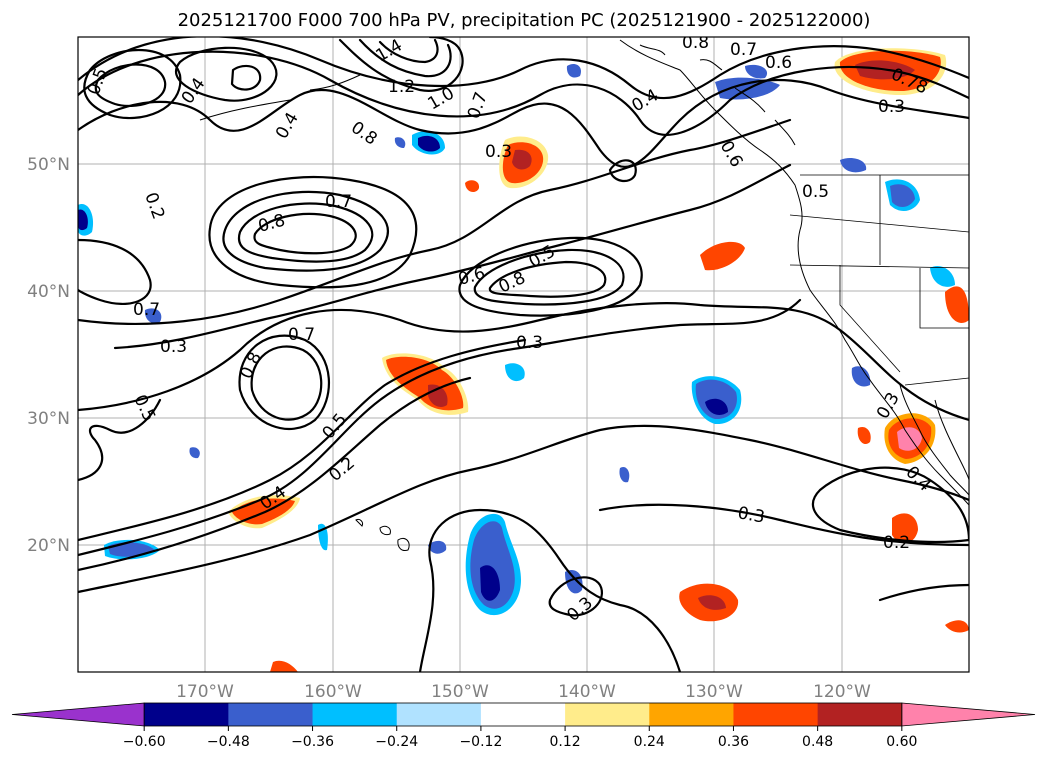  What do you see at coordinates (480, 742) in the screenshot?
I see `colorbar-tick-label: −0.12` at bounding box center [480, 742].